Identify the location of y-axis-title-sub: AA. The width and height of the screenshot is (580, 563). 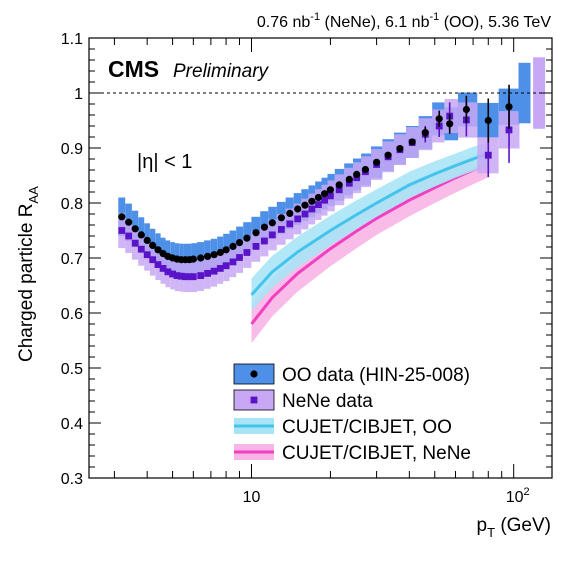
(33, 195).